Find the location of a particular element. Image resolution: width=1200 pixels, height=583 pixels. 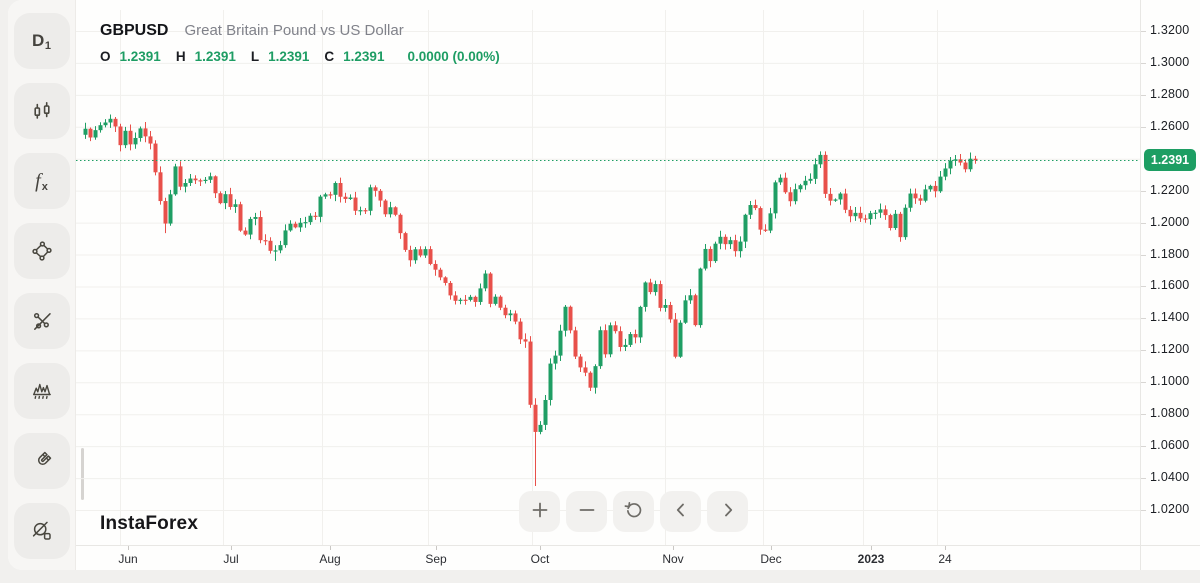

pan-left-button is located at coordinates (680, 511).